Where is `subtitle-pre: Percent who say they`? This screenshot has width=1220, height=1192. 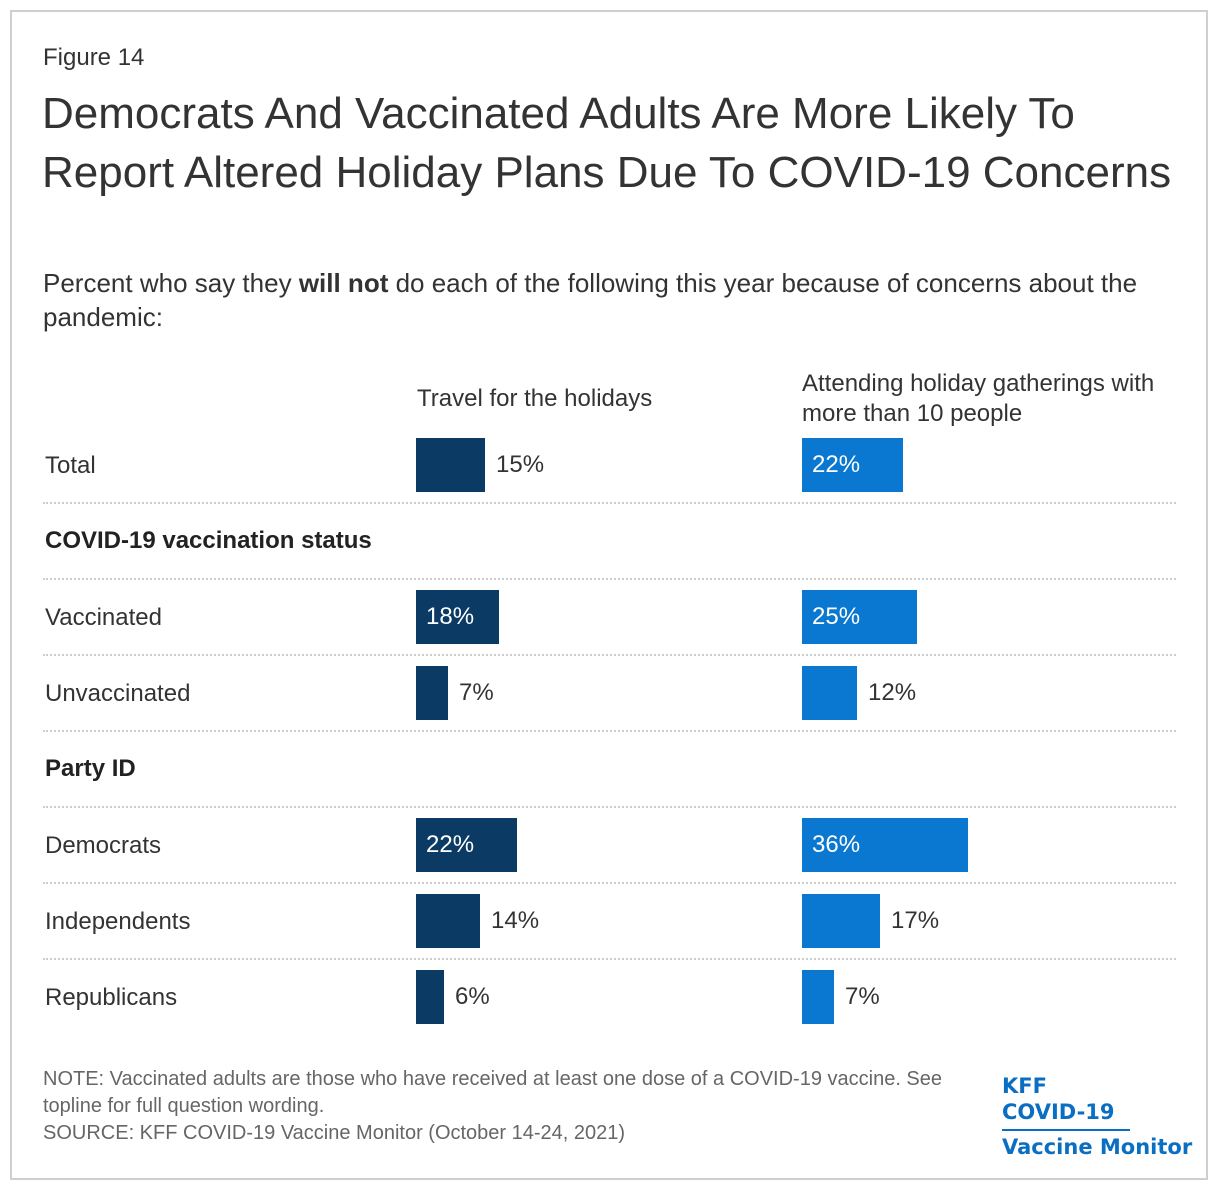 subtitle-pre: Percent who say they is located at coordinates (171, 283).